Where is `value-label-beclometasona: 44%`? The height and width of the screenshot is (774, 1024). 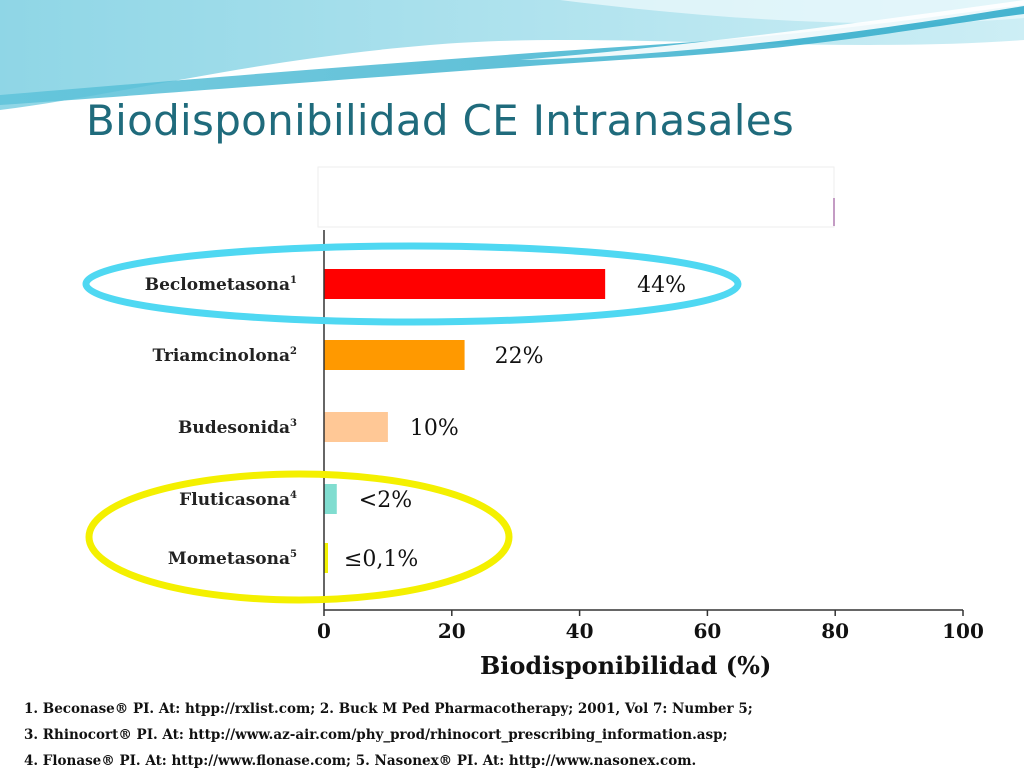 value-label-beclometasona: 44% is located at coordinates (661, 285).